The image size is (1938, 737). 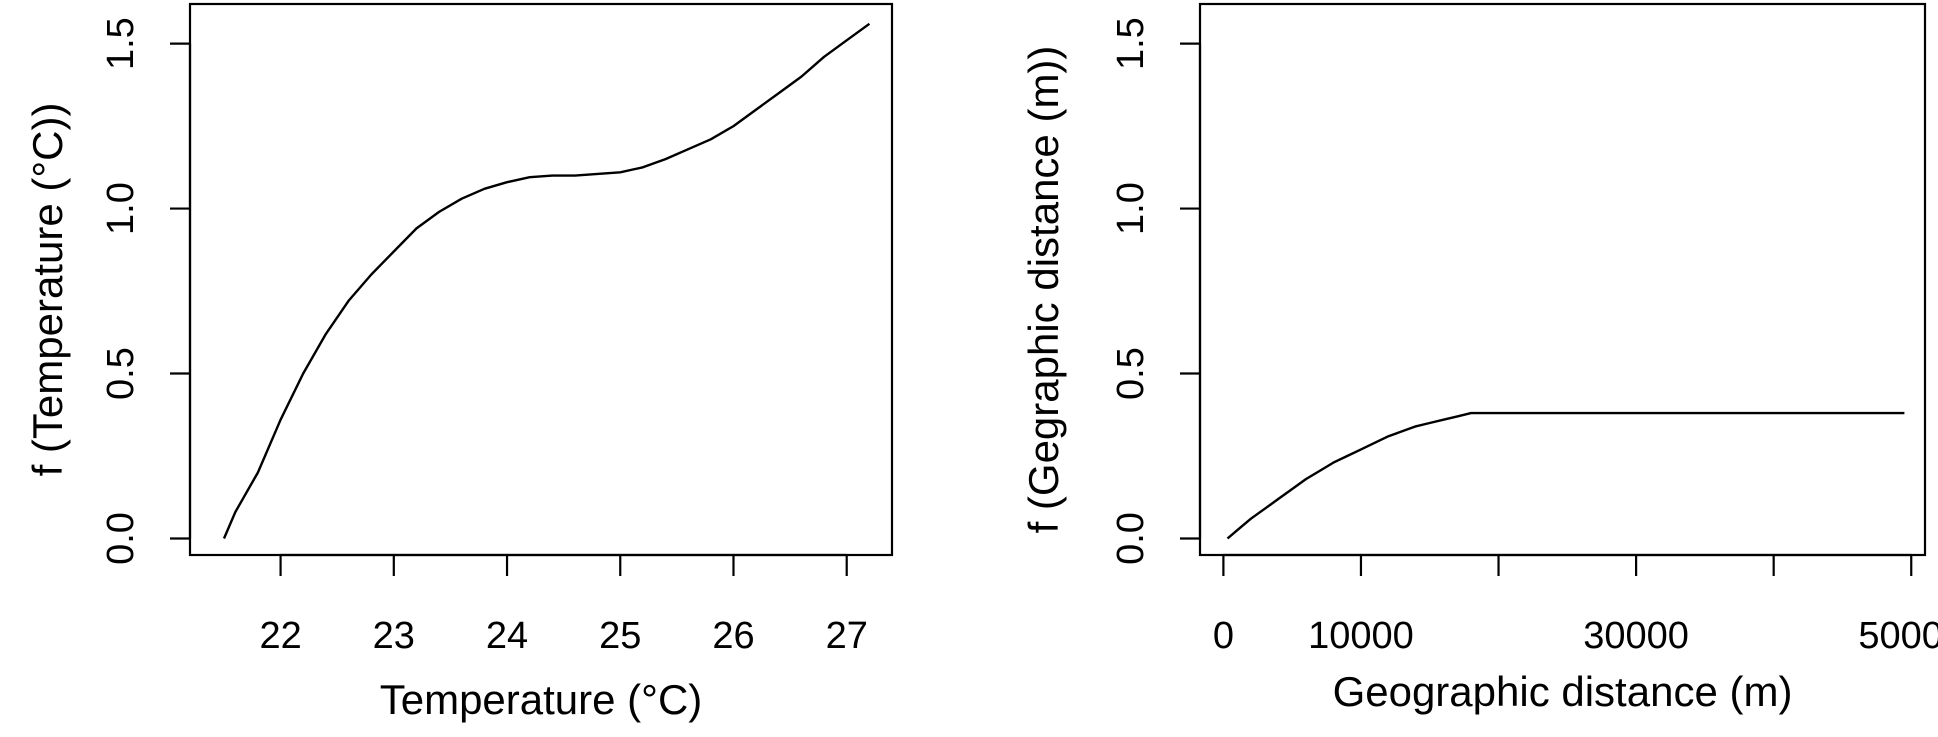 What do you see at coordinates (1223, 636) in the screenshot?
I see `x-tick-label: 0` at bounding box center [1223, 636].